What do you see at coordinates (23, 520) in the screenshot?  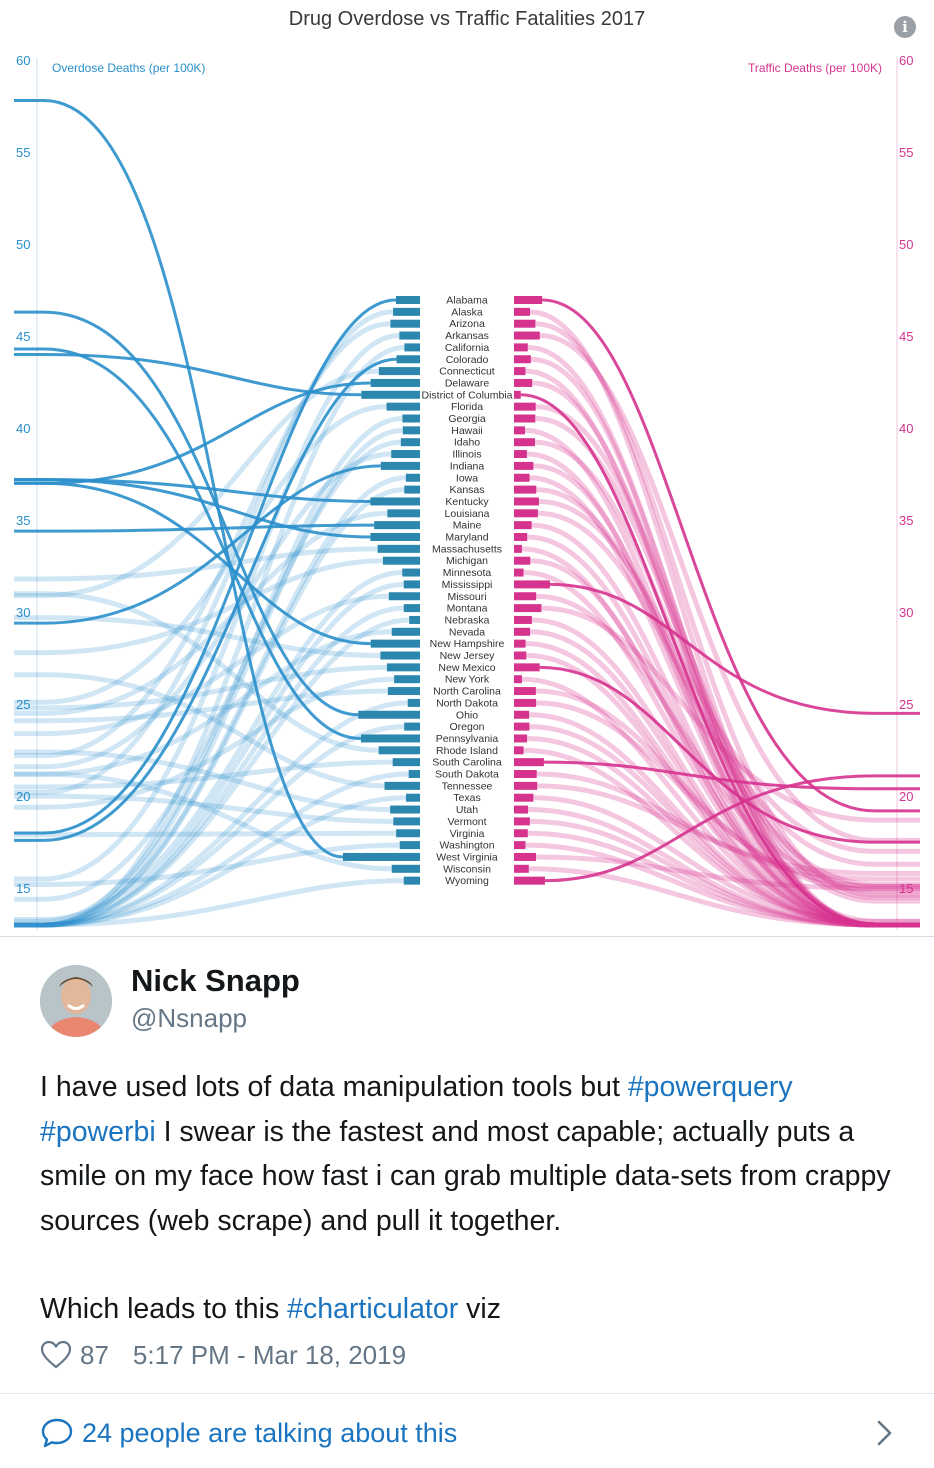 I see `left-tick-label: 35` at bounding box center [23, 520].